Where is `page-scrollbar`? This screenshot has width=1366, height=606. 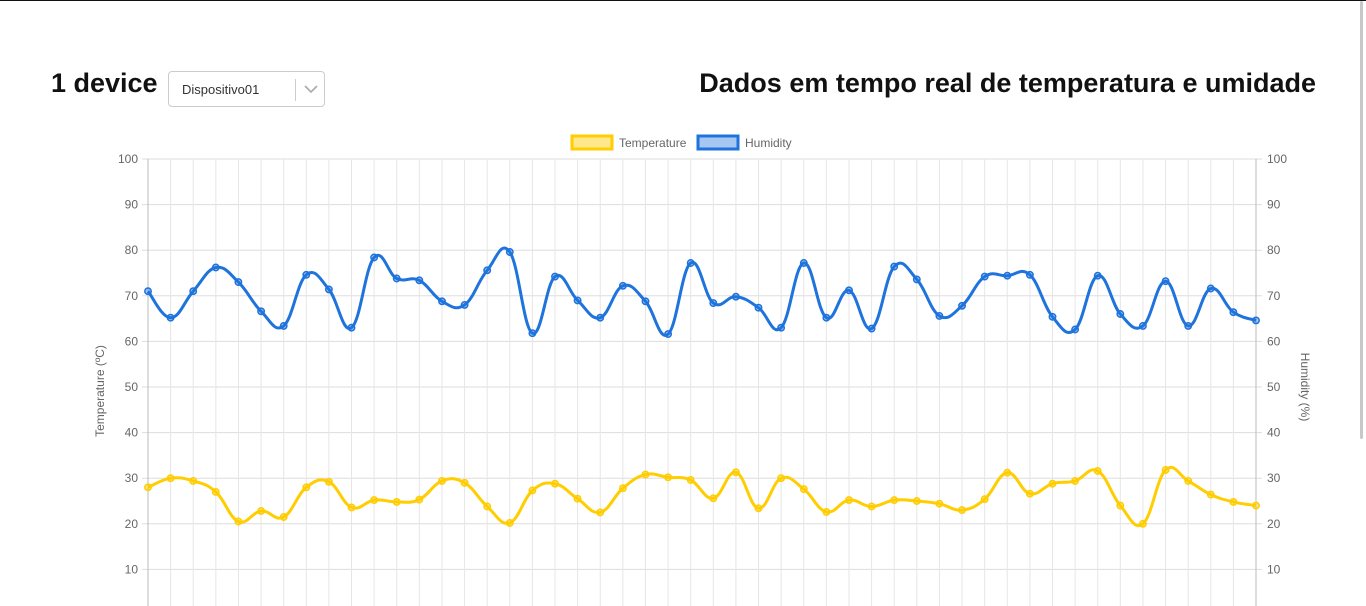
page-scrollbar is located at coordinates (1361, 220).